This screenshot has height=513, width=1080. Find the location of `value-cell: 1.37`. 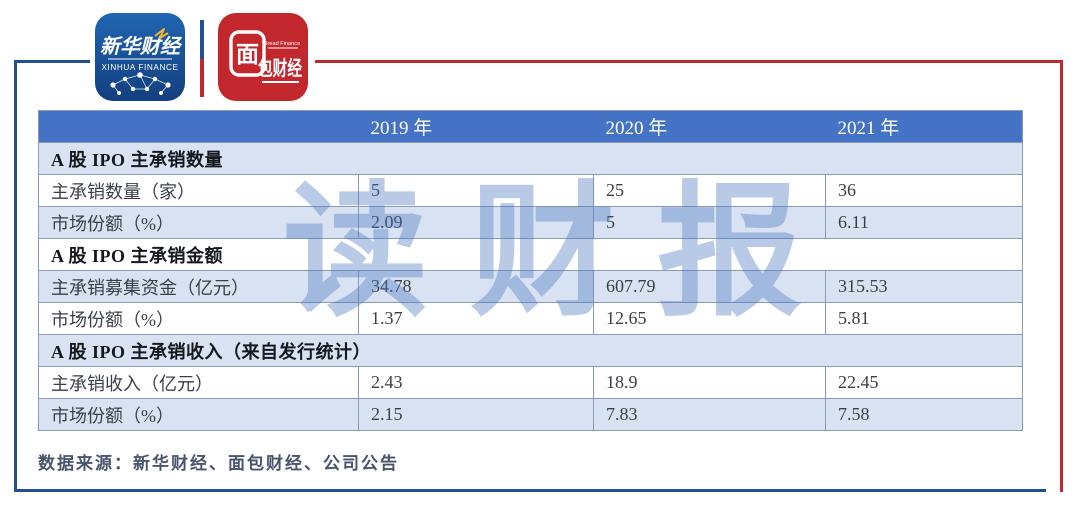

value-cell: 1.37 is located at coordinates (476, 318).